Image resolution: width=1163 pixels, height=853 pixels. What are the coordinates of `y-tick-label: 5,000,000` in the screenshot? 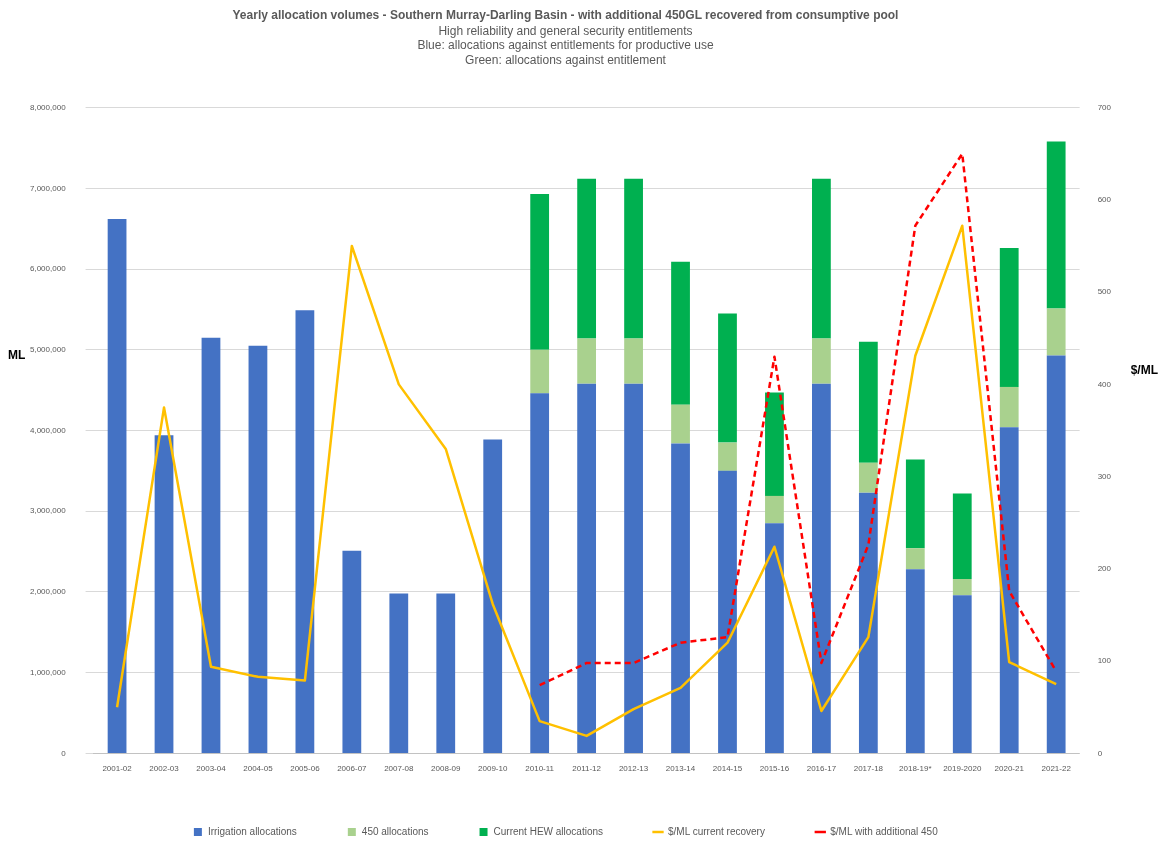 It's located at (48, 349).